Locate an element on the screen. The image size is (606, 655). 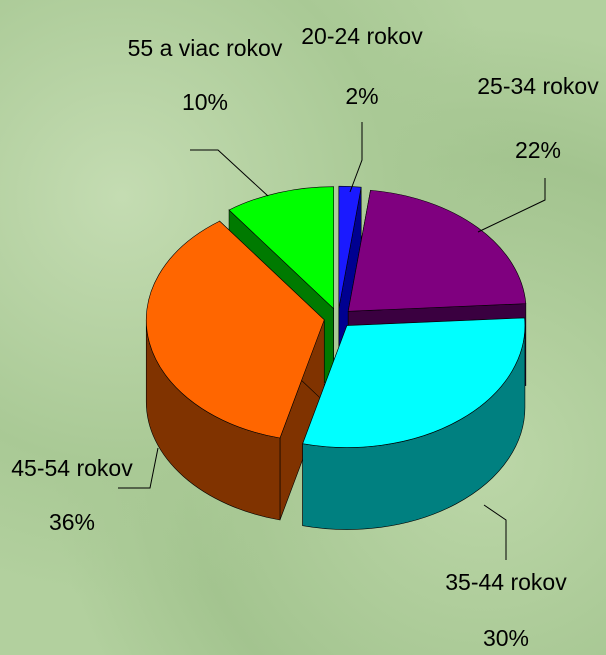
category-label: 20-24 rokov is located at coordinates (362, 36).